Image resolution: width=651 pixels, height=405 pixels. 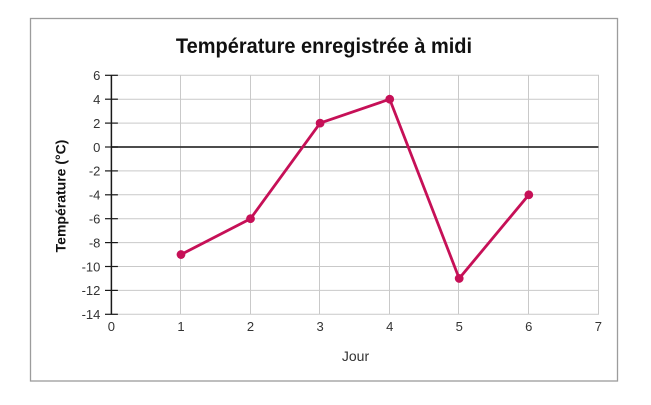 I want to click on svg-text: -10, so click(x=91, y=266).